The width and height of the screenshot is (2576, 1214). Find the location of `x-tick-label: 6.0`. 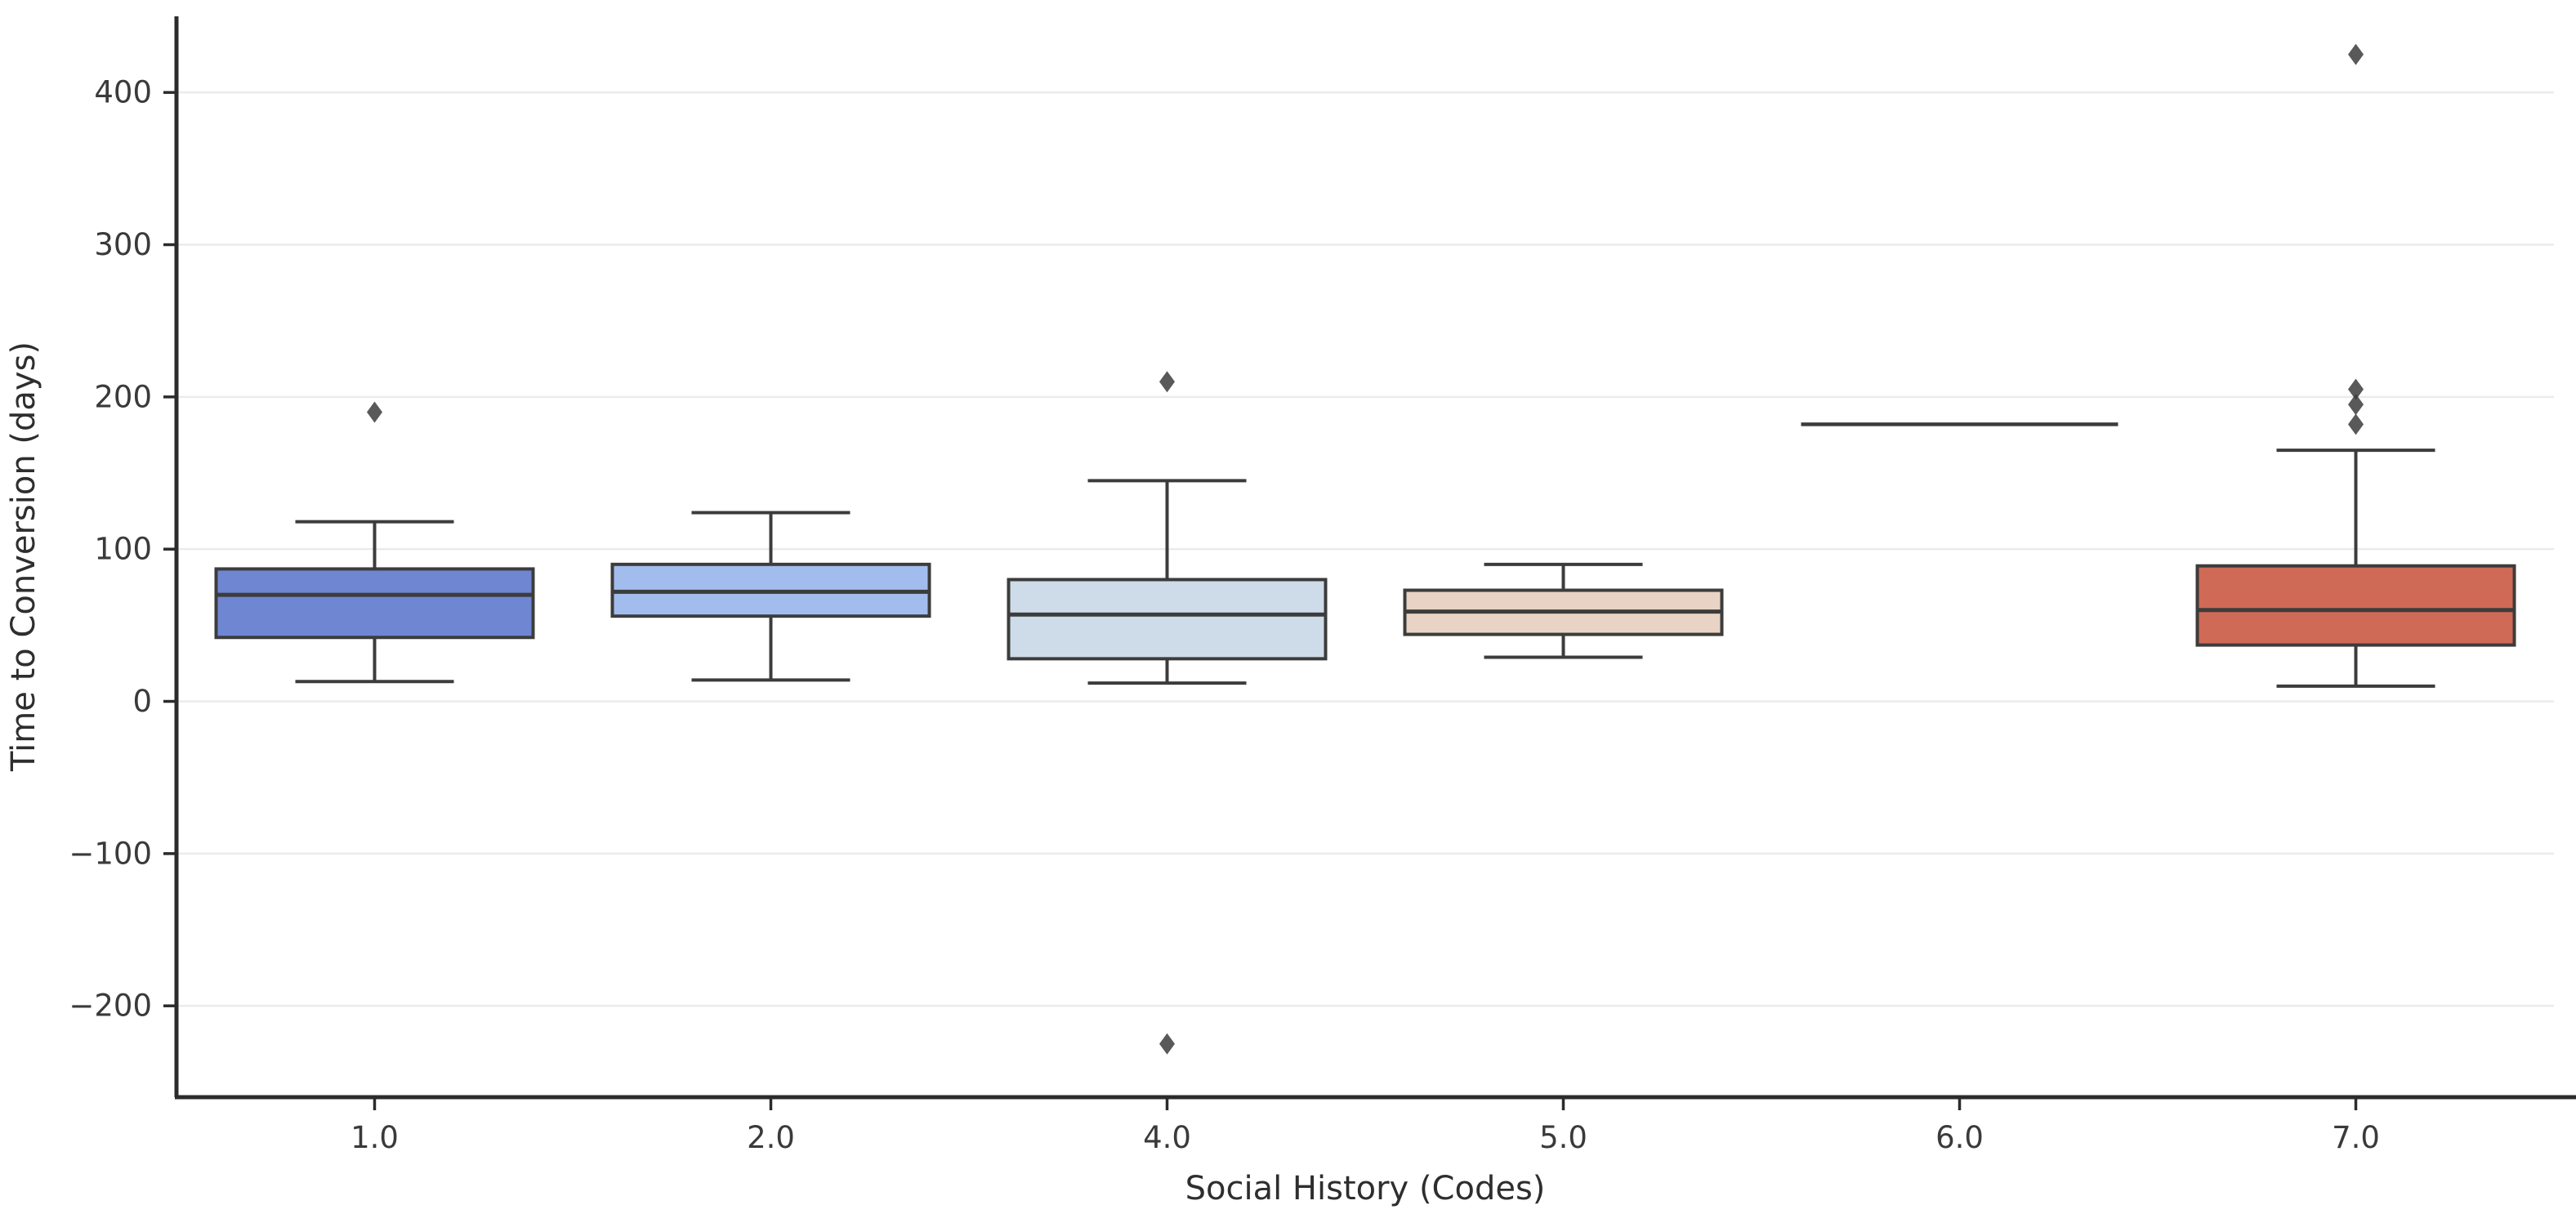

x-tick-label: 6.0 is located at coordinates (1960, 1137).